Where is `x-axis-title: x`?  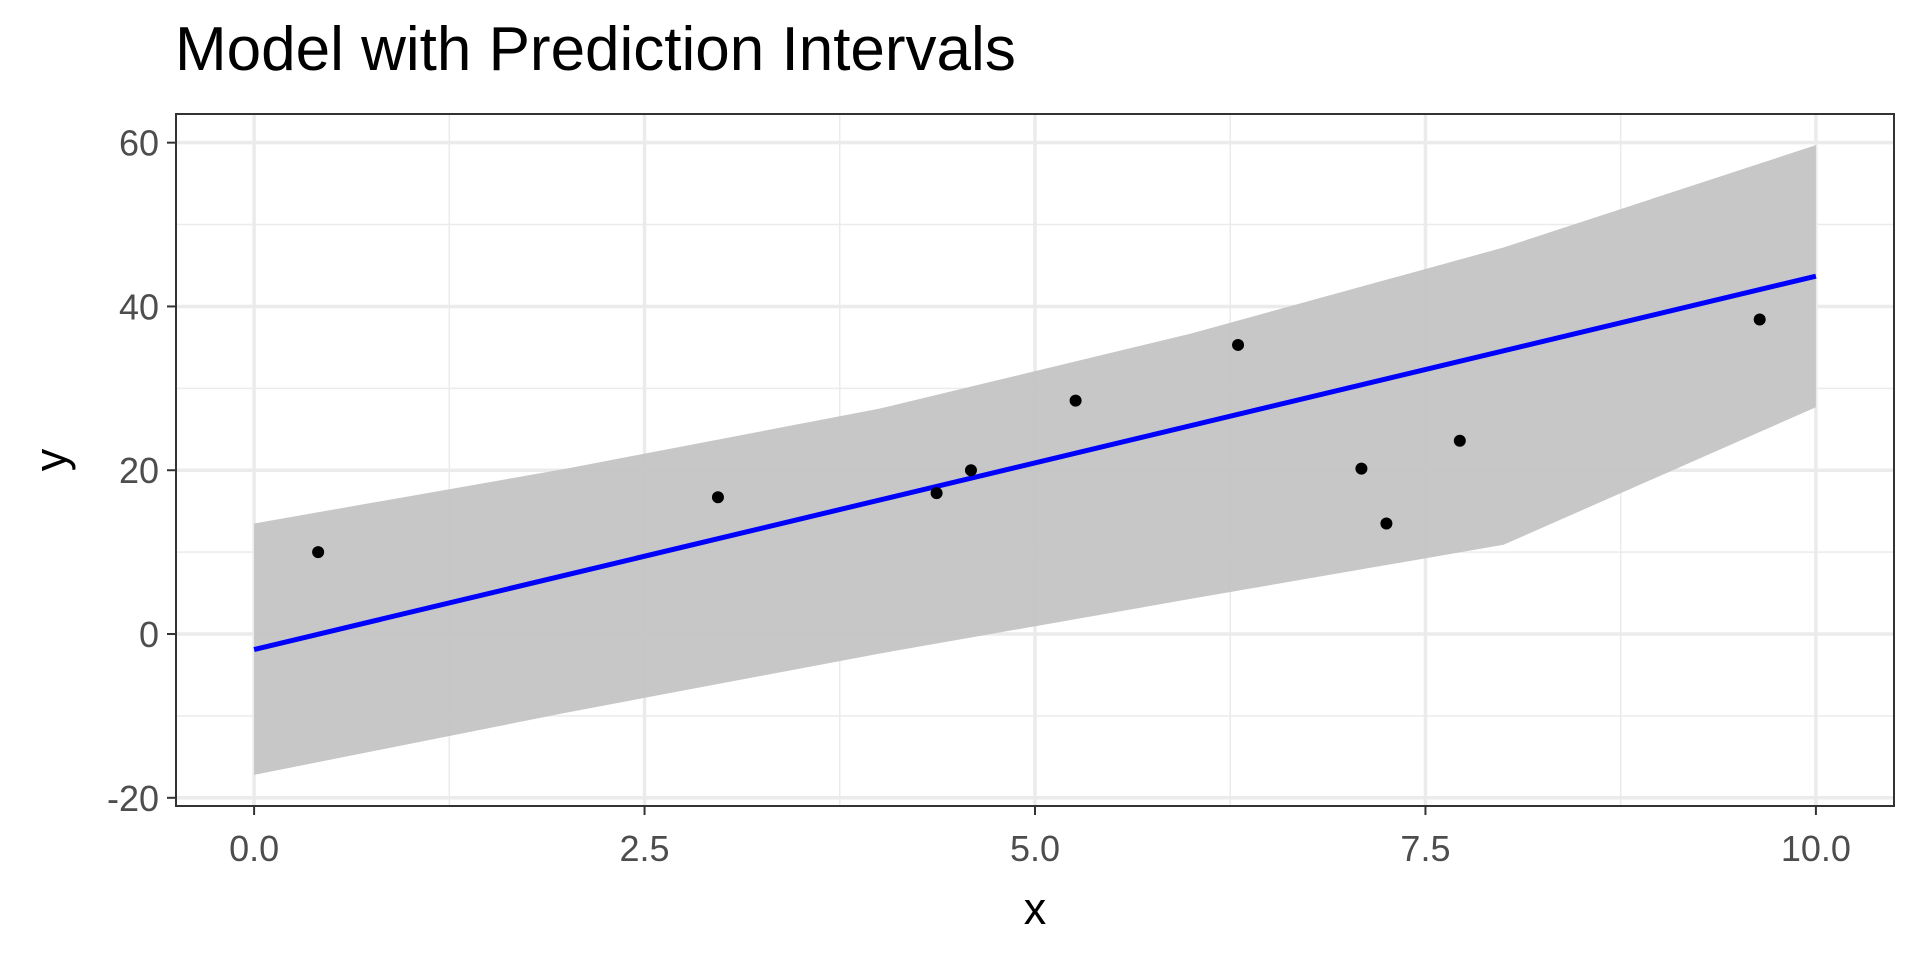
x-axis-title: x is located at coordinates (1035, 908).